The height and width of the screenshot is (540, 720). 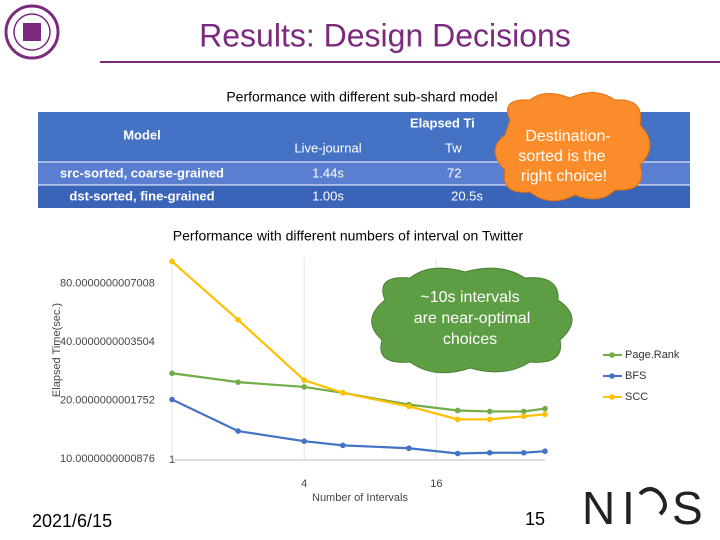 What do you see at coordinates (652, 355) in the screenshot?
I see `legend-label: Page.Rank` at bounding box center [652, 355].